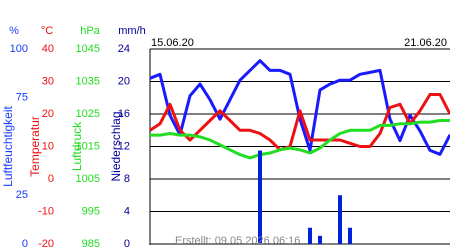 Image resolution: width=450 pixels, height=250 pixels. I want to click on footer: Erstellt: 09.05.2026 06:16, so click(237, 241).